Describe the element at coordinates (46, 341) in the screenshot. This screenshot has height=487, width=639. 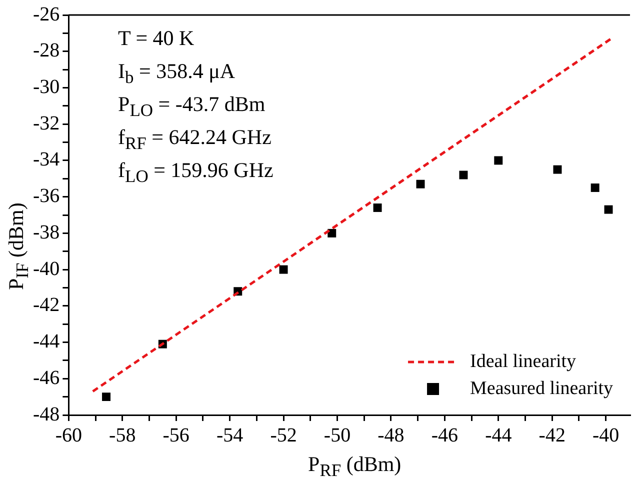
I see `y-tick-label: -44` at that location.